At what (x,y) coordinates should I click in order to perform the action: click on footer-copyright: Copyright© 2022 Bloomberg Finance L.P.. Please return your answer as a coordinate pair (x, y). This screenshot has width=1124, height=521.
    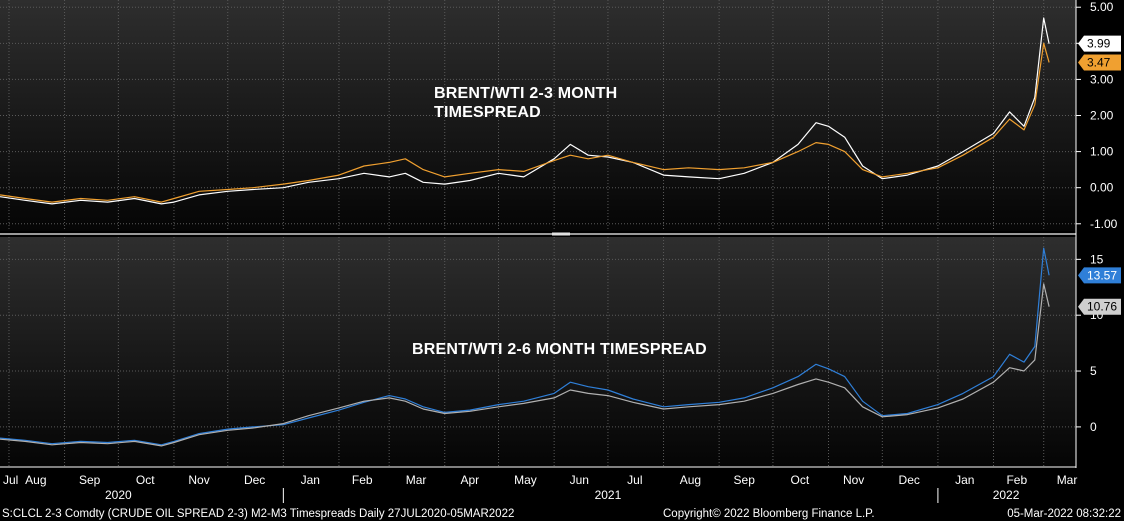
    Looking at the image, I should click on (769, 514).